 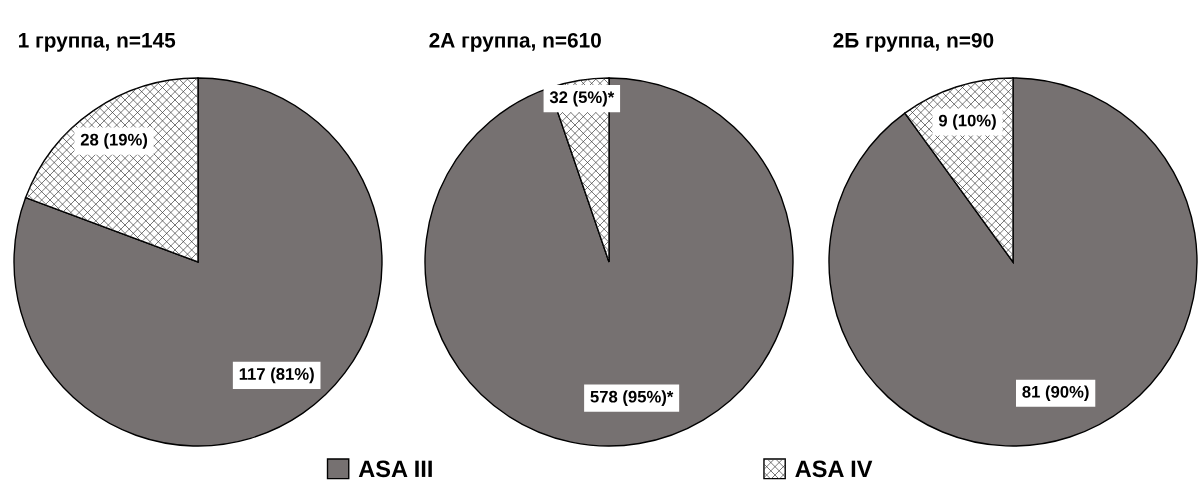 What do you see at coordinates (913, 42) in the screenshot?
I see `chart-title: 2Б группа, n=90` at bounding box center [913, 42].